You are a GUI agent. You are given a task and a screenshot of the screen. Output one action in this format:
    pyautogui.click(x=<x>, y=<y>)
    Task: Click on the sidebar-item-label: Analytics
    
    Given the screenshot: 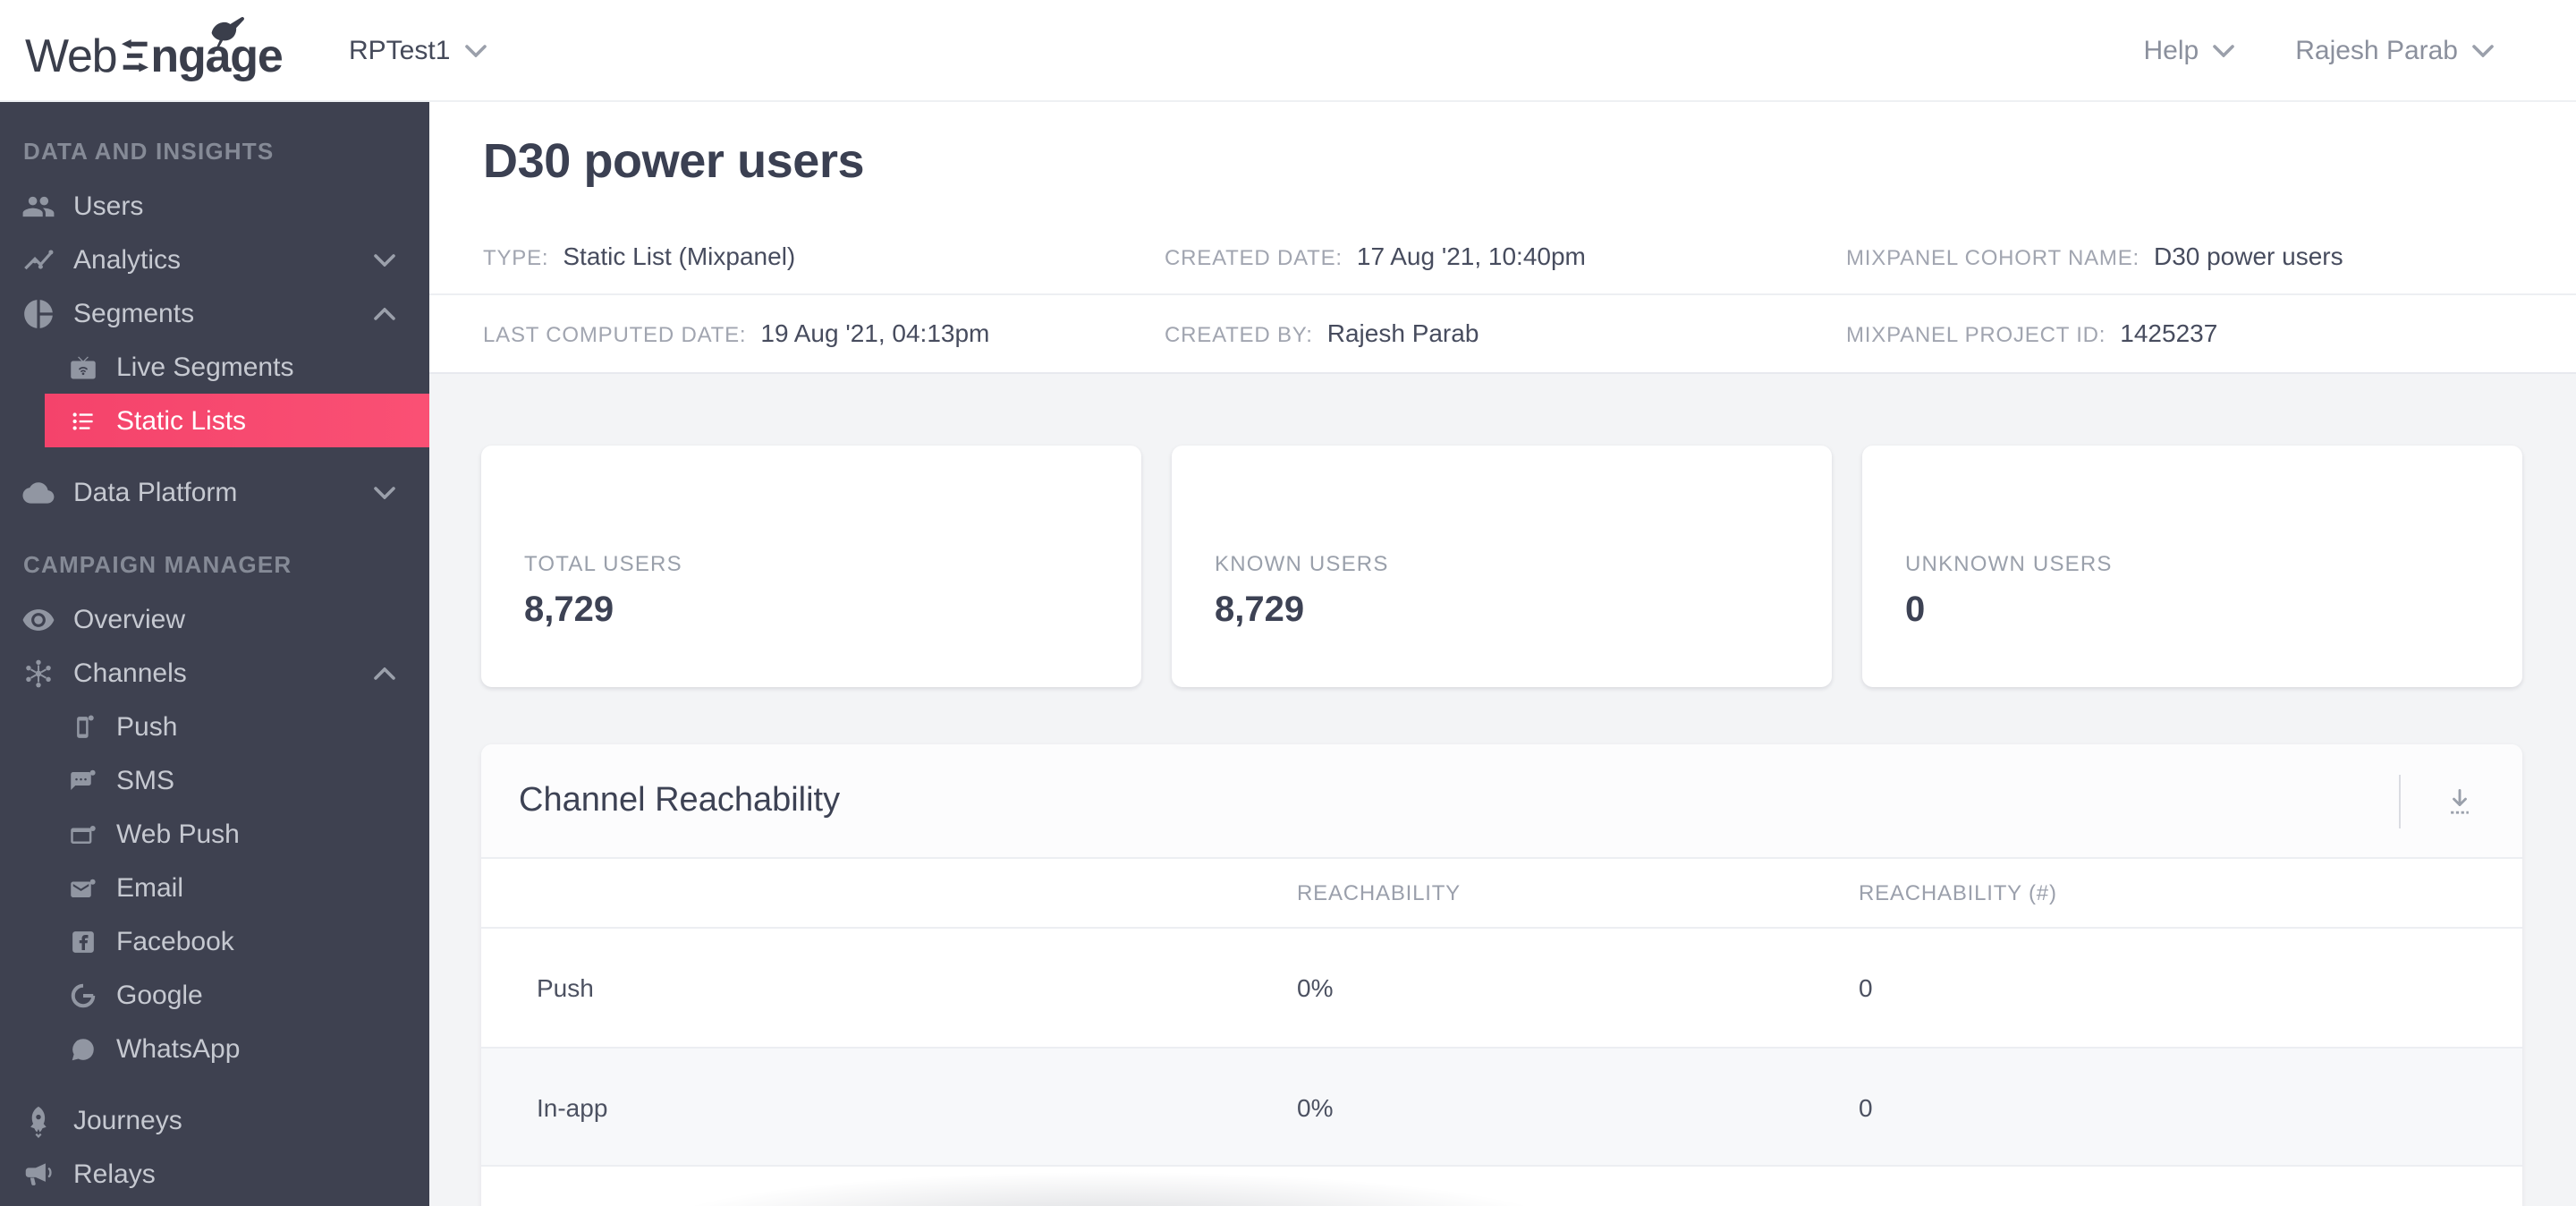 What is the action you would take?
    pyautogui.click(x=127, y=259)
    